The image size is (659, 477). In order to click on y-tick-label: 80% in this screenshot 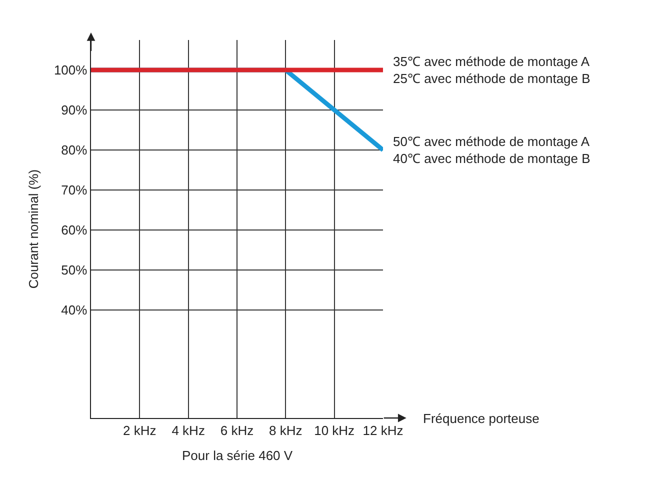, I will do `click(74, 150)`.